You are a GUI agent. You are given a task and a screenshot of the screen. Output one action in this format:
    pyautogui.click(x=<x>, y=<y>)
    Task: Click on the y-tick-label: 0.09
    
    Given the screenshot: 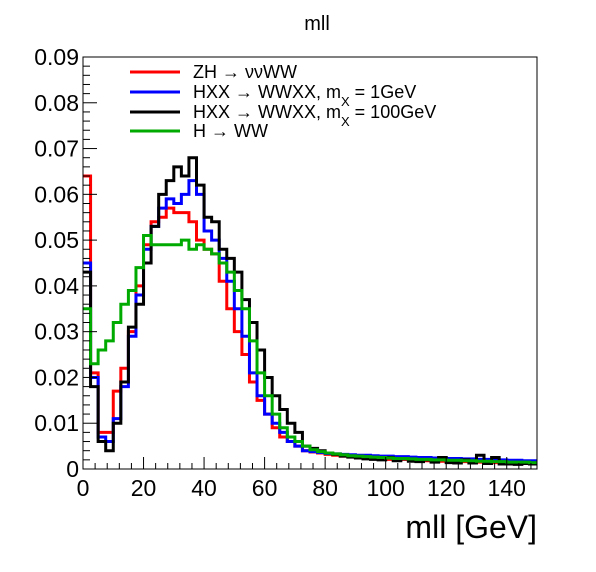 What is the action you would take?
    pyautogui.click(x=56, y=57)
    